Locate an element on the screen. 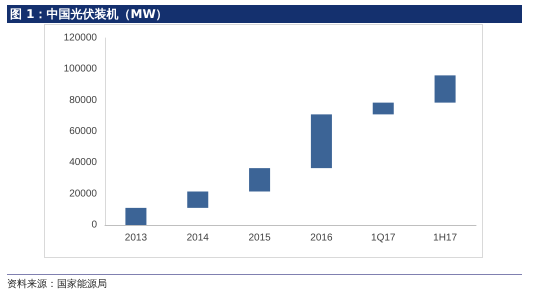 This screenshot has height=295, width=535. x-tick-label: 2015 is located at coordinates (260, 238).